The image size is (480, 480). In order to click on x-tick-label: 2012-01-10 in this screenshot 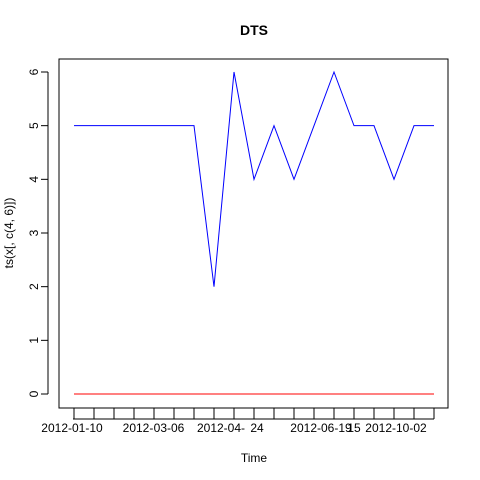, I will do `click(72, 428)`.